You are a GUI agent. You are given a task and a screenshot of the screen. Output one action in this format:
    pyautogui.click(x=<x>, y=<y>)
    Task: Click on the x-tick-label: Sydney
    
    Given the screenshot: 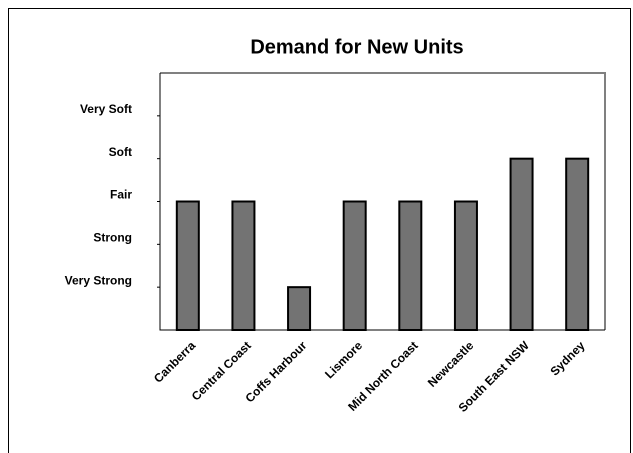 What is the action you would take?
    pyautogui.click(x=567, y=358)
    